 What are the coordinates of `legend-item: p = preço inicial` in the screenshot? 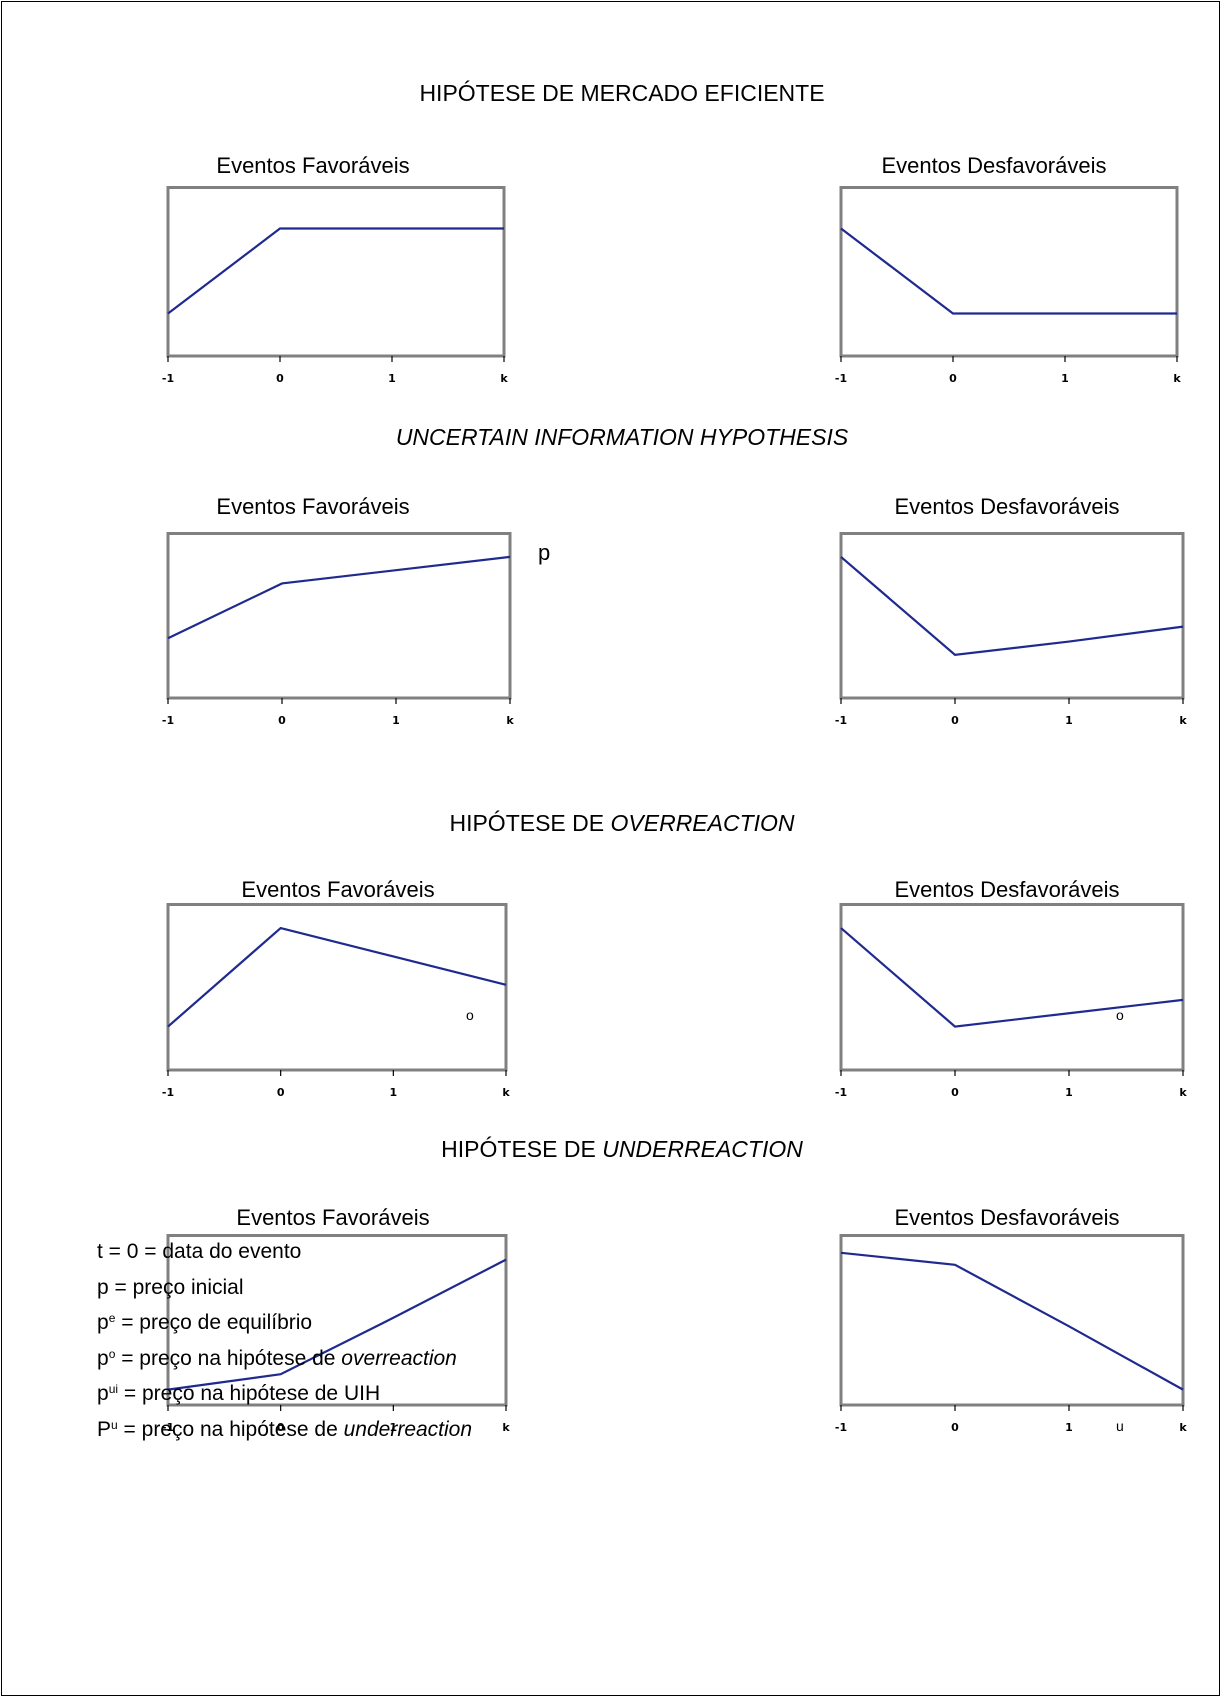 It's located at (170, 1287).